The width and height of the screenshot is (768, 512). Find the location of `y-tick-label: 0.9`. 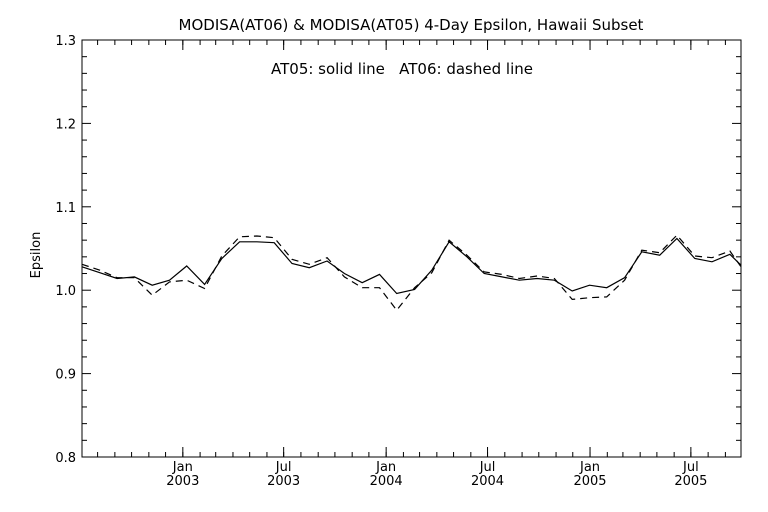

y-tick-label: 0.9 is located at coordinates (65, 375).